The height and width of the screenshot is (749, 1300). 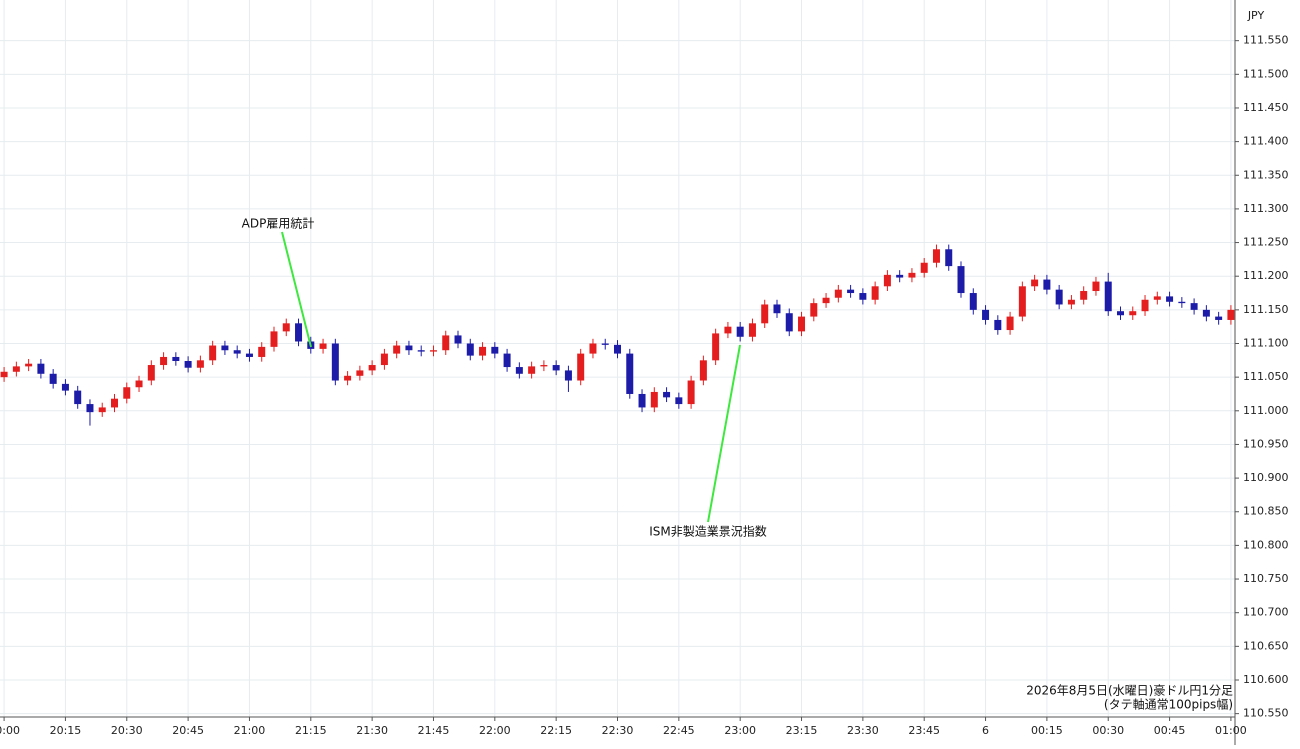 What do you see at coordinates (924, 730) in the screenshot?
I see `x-tick-label: 23:45` at bounding box center [924, 730].